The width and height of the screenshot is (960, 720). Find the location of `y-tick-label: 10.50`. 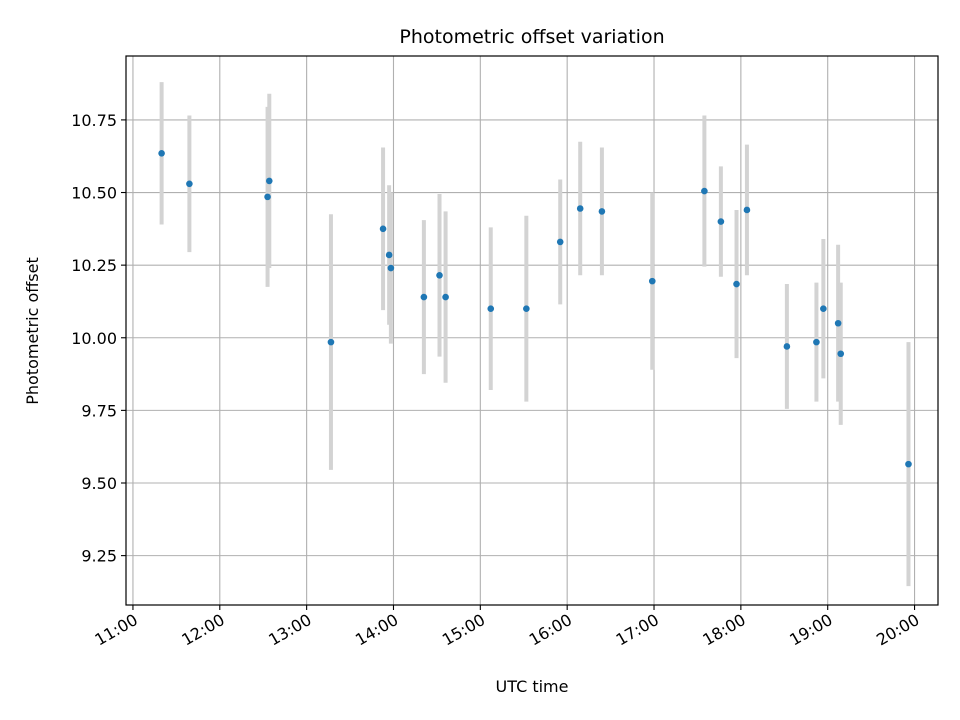

y-tick-label: 10.50 is located at coordinates (94, 193).